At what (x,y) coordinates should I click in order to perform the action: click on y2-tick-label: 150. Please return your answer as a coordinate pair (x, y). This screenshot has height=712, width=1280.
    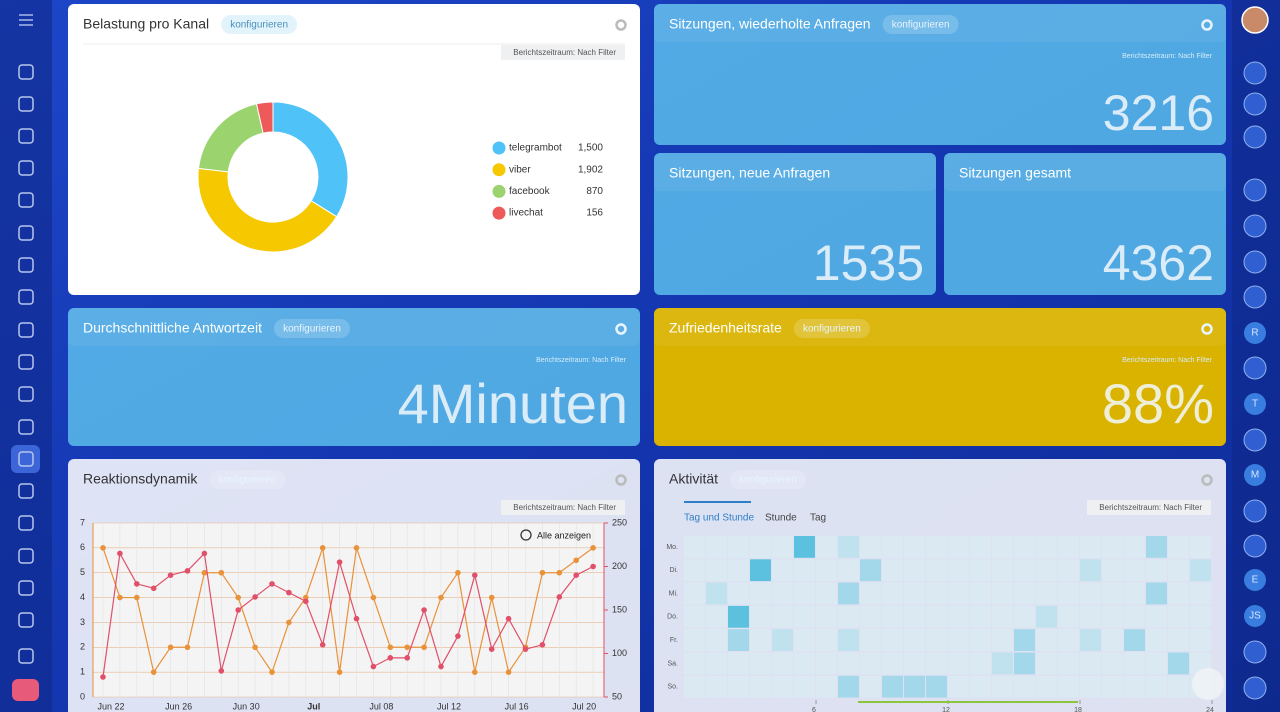
    Looking at the image, I should click on (619, 609).